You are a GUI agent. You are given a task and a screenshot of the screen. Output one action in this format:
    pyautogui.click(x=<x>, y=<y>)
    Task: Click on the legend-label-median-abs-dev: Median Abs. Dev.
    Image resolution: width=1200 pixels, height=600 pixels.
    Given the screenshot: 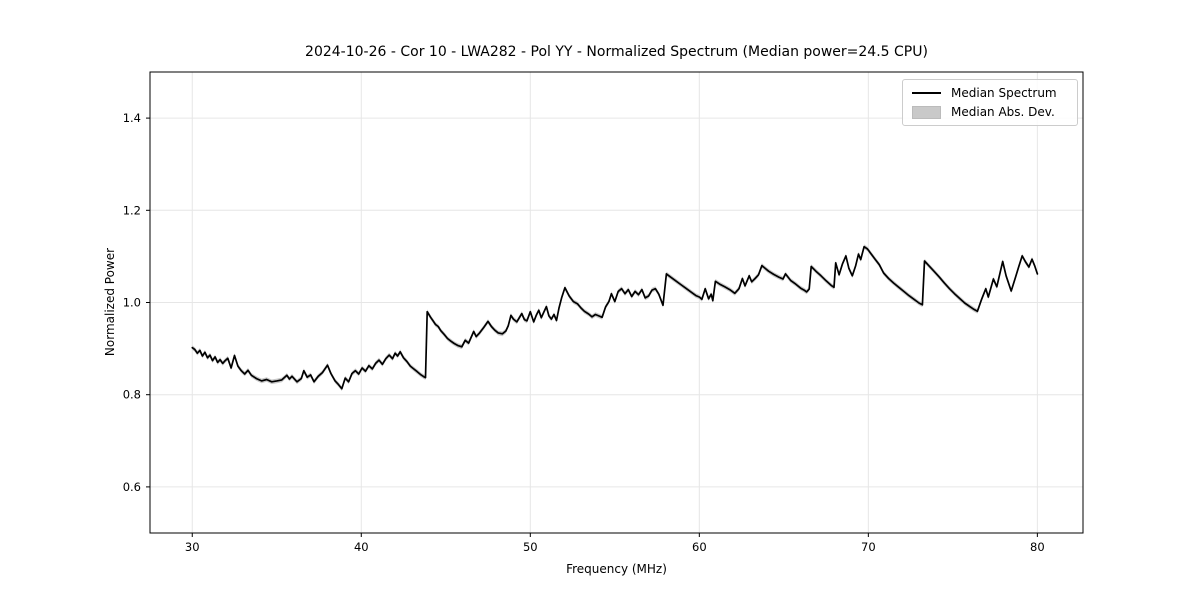 What is the action you would take?
    pyautogui.click(x=1003, y=112)
    